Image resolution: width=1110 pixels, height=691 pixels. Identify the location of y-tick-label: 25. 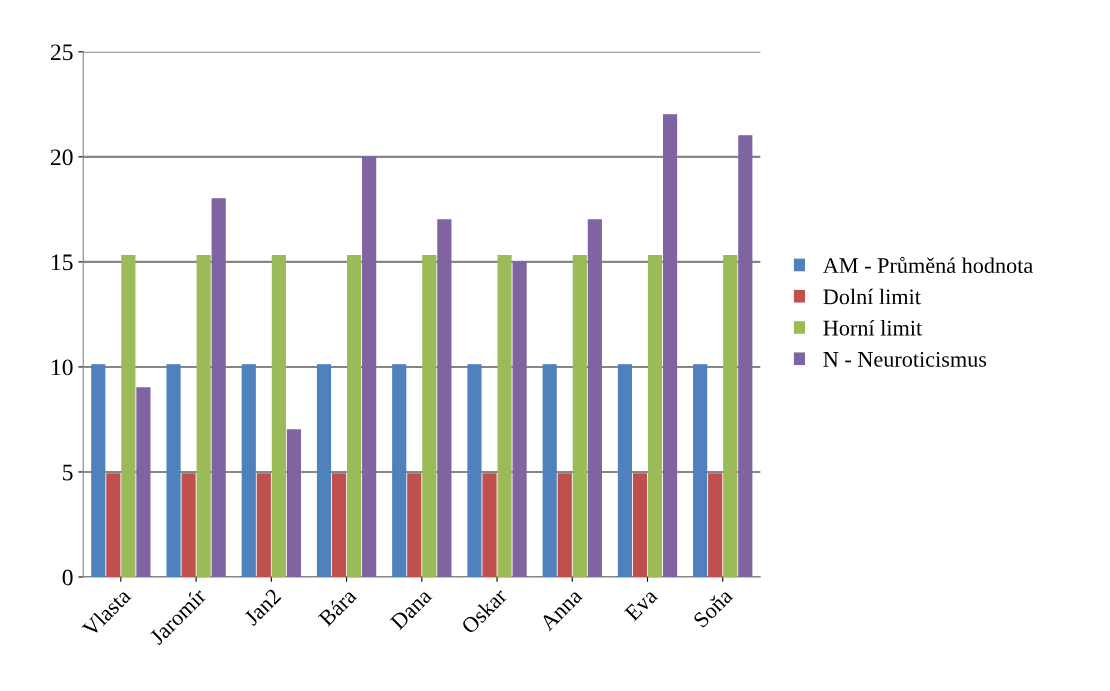
(61, 52).